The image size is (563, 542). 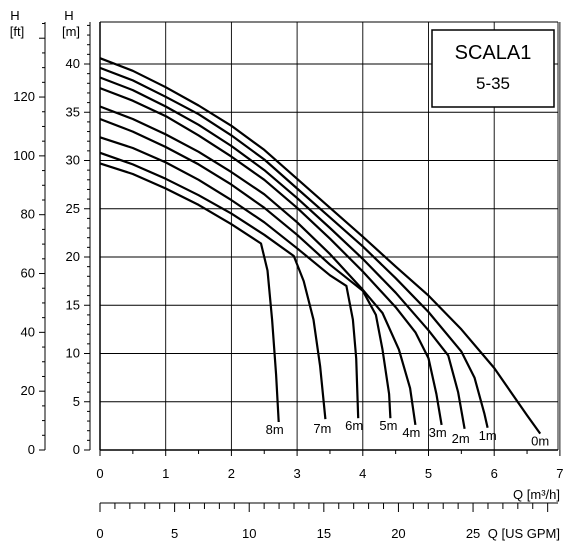 What do you see at coordinates (461, 438) in the screenshot?
I see `curve-label-2m: 2m` at bounding box center [461, 438].